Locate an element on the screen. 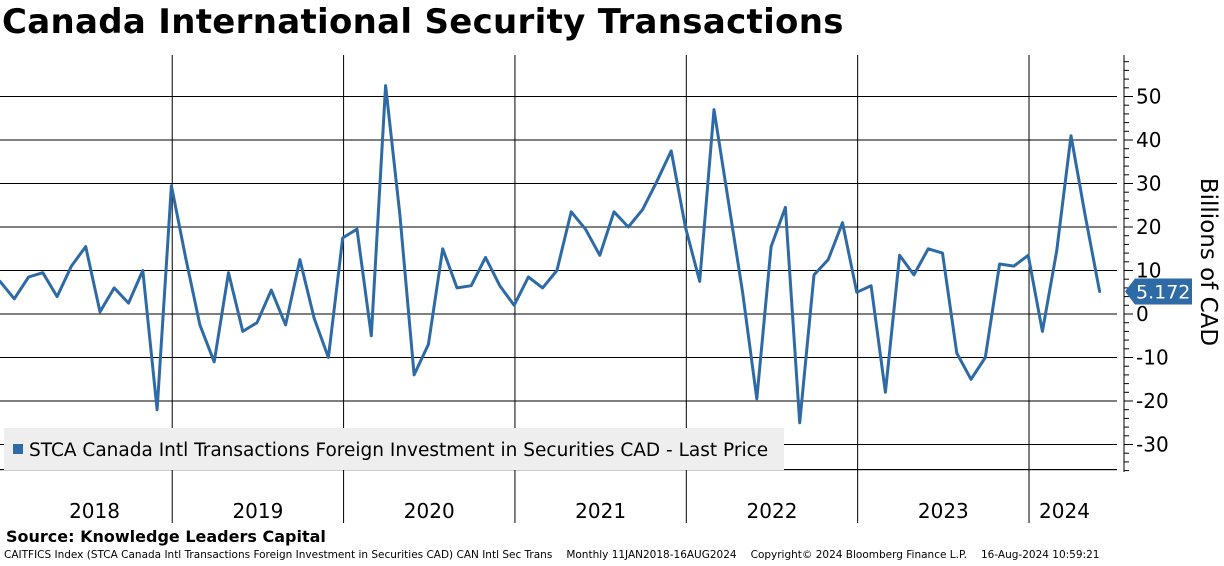 Image resolution: width=1224 pixels, height=566 pixels. year-label-2018: 2018 is located at coordinates (94, 511).